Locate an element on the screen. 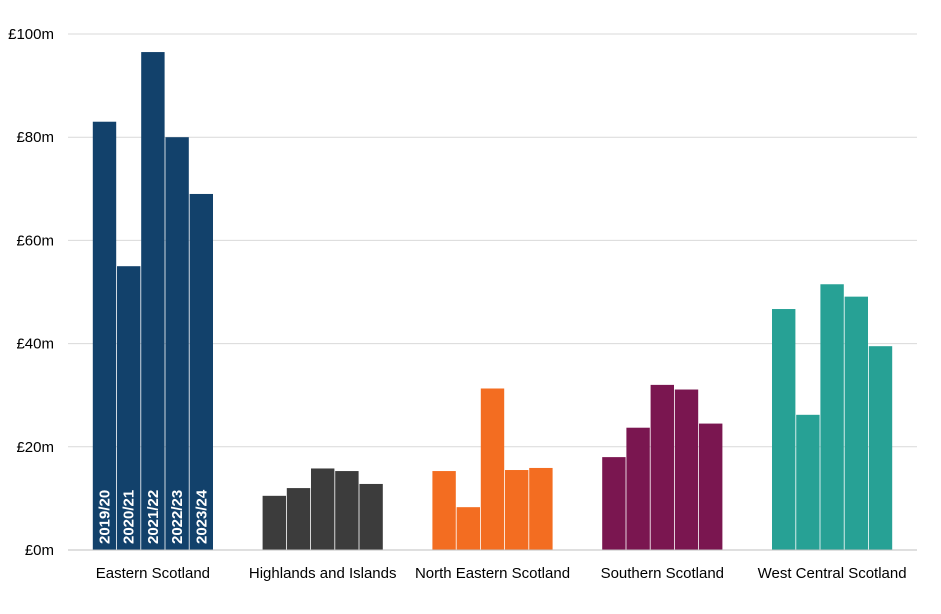  category-label: Highlands and Islands is located at coordinates (323, 573).